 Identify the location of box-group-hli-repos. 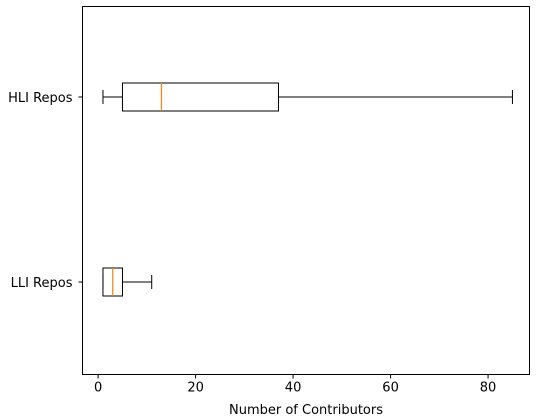
(307, 97).